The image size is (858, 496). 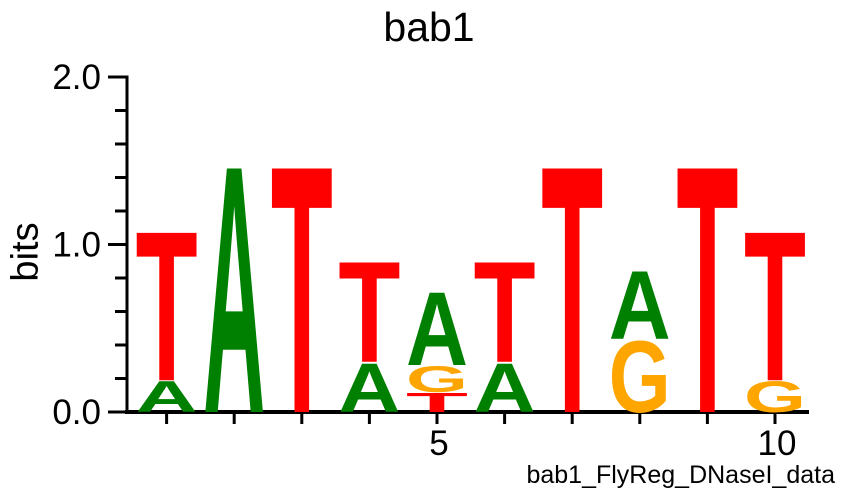 I want to click on y-tick-label: 0.0, so click(x=76, y=412).